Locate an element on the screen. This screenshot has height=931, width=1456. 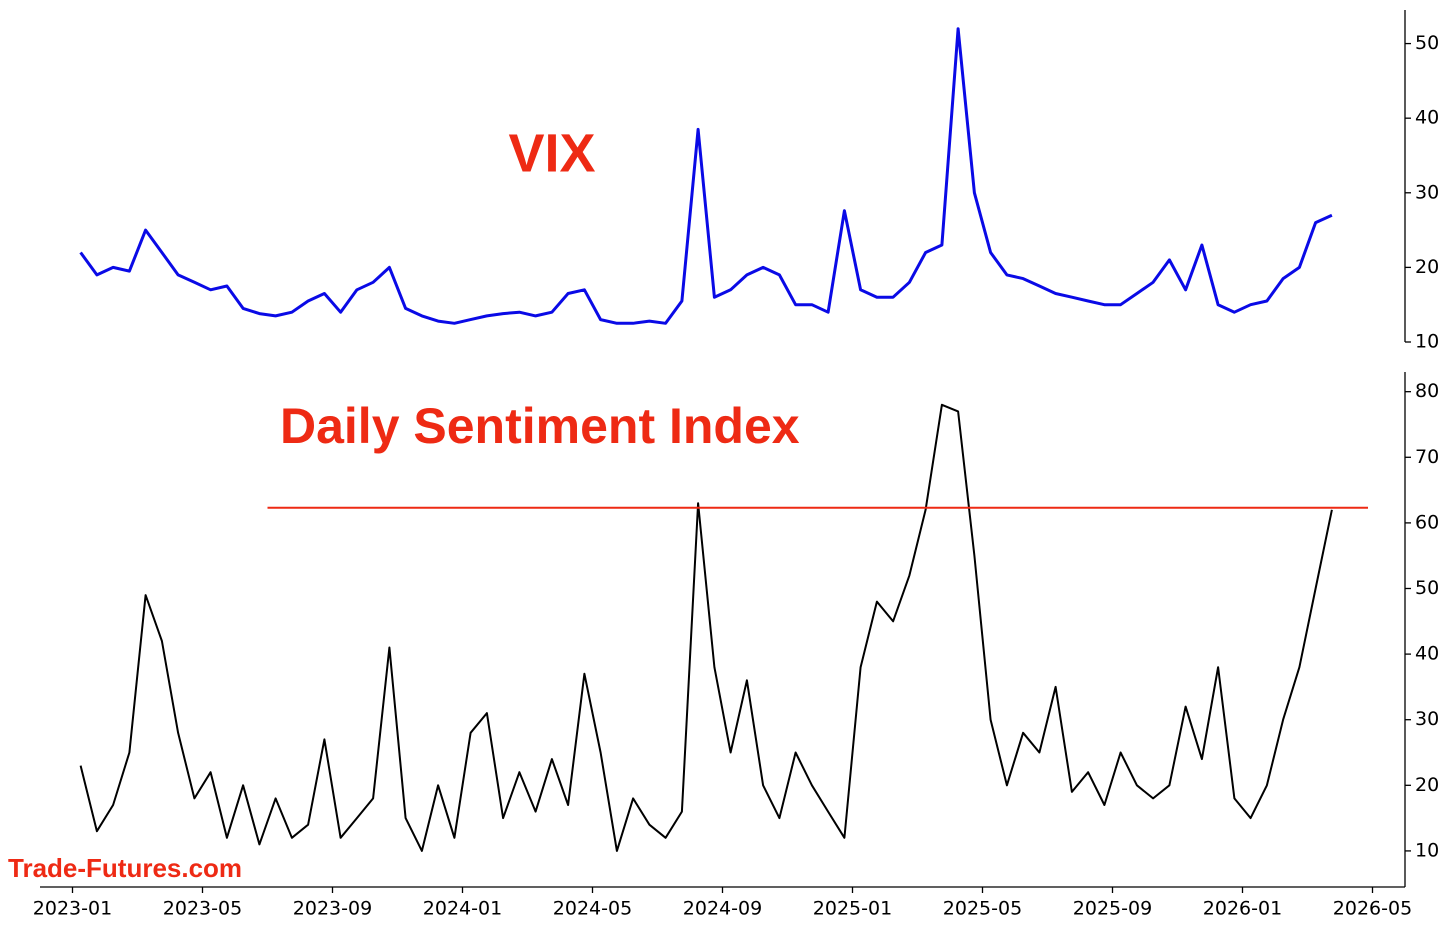
x-tick-label: 2024-01 is located at coordinates (462, 909).